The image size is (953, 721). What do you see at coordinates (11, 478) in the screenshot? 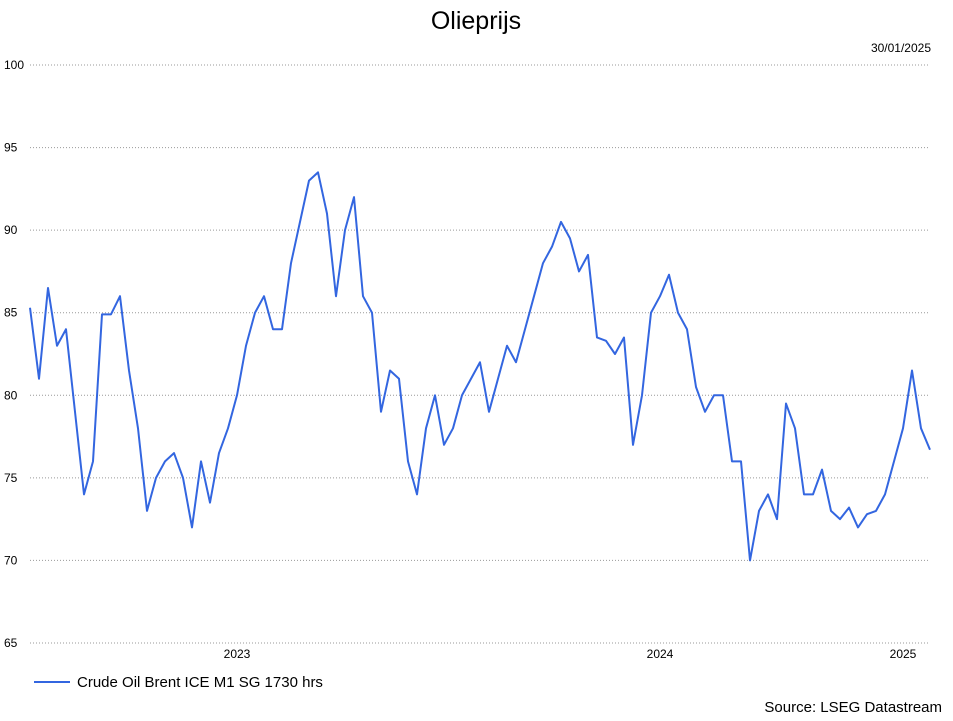
I see `y-tick-label: 75` at bounding box center [11, 478].